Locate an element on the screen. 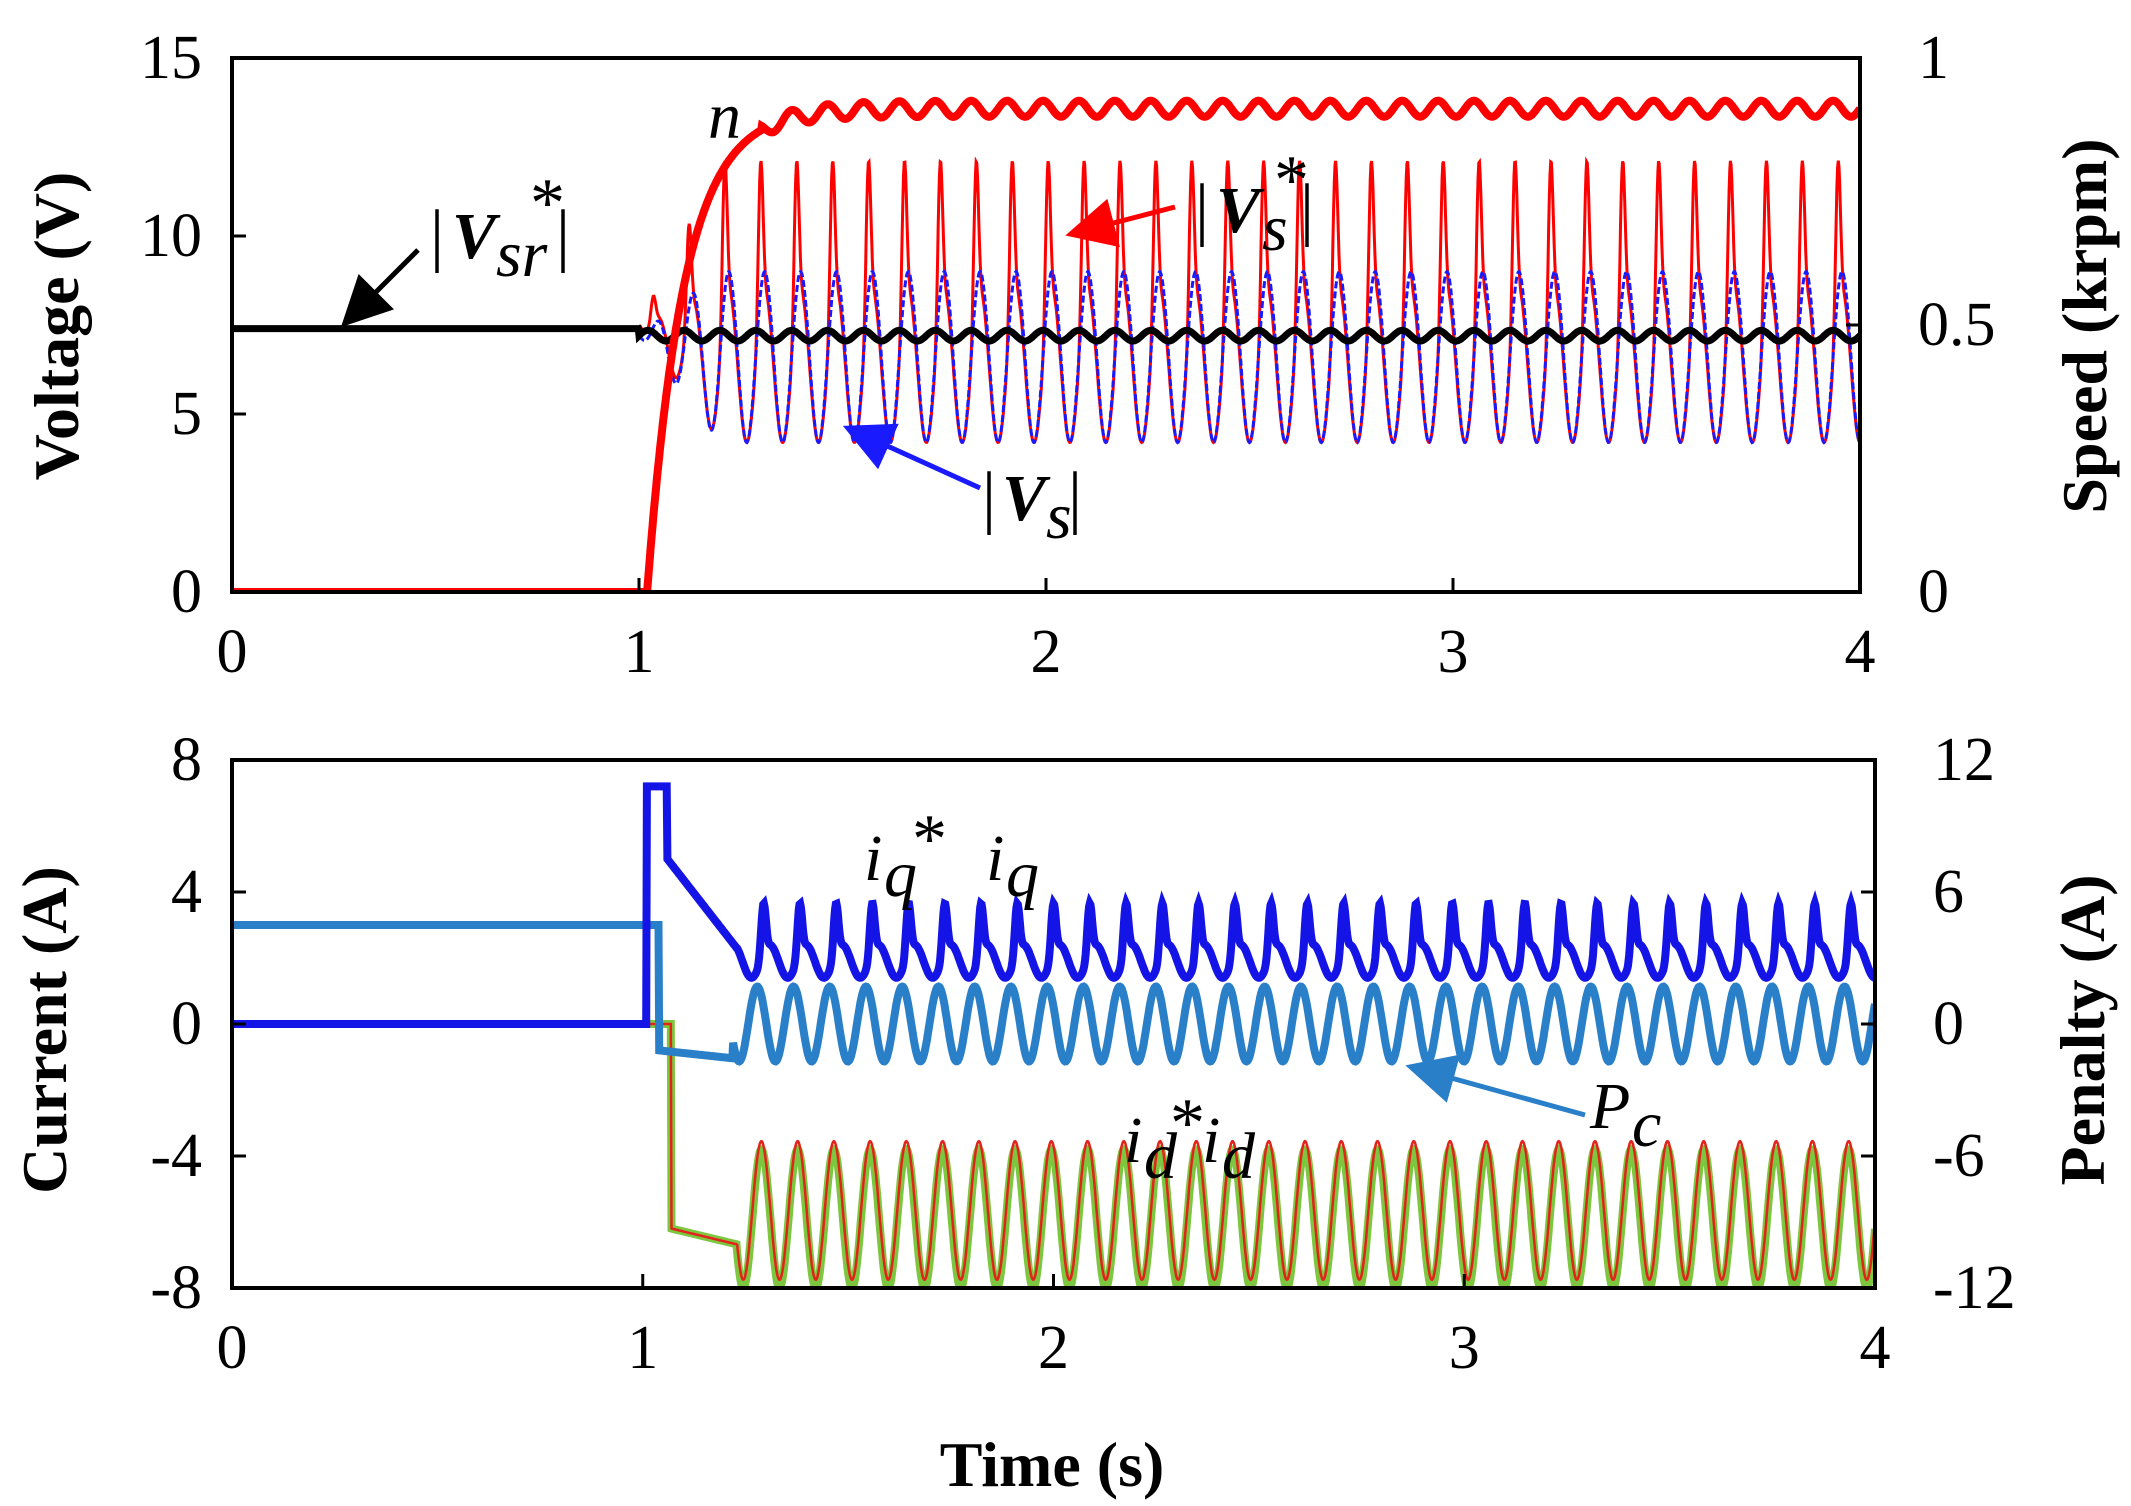 Image resolution: width=2131 pixels, height=1506 pixels. annotation-id-sub: d is located at coordinates (1239, 1156).